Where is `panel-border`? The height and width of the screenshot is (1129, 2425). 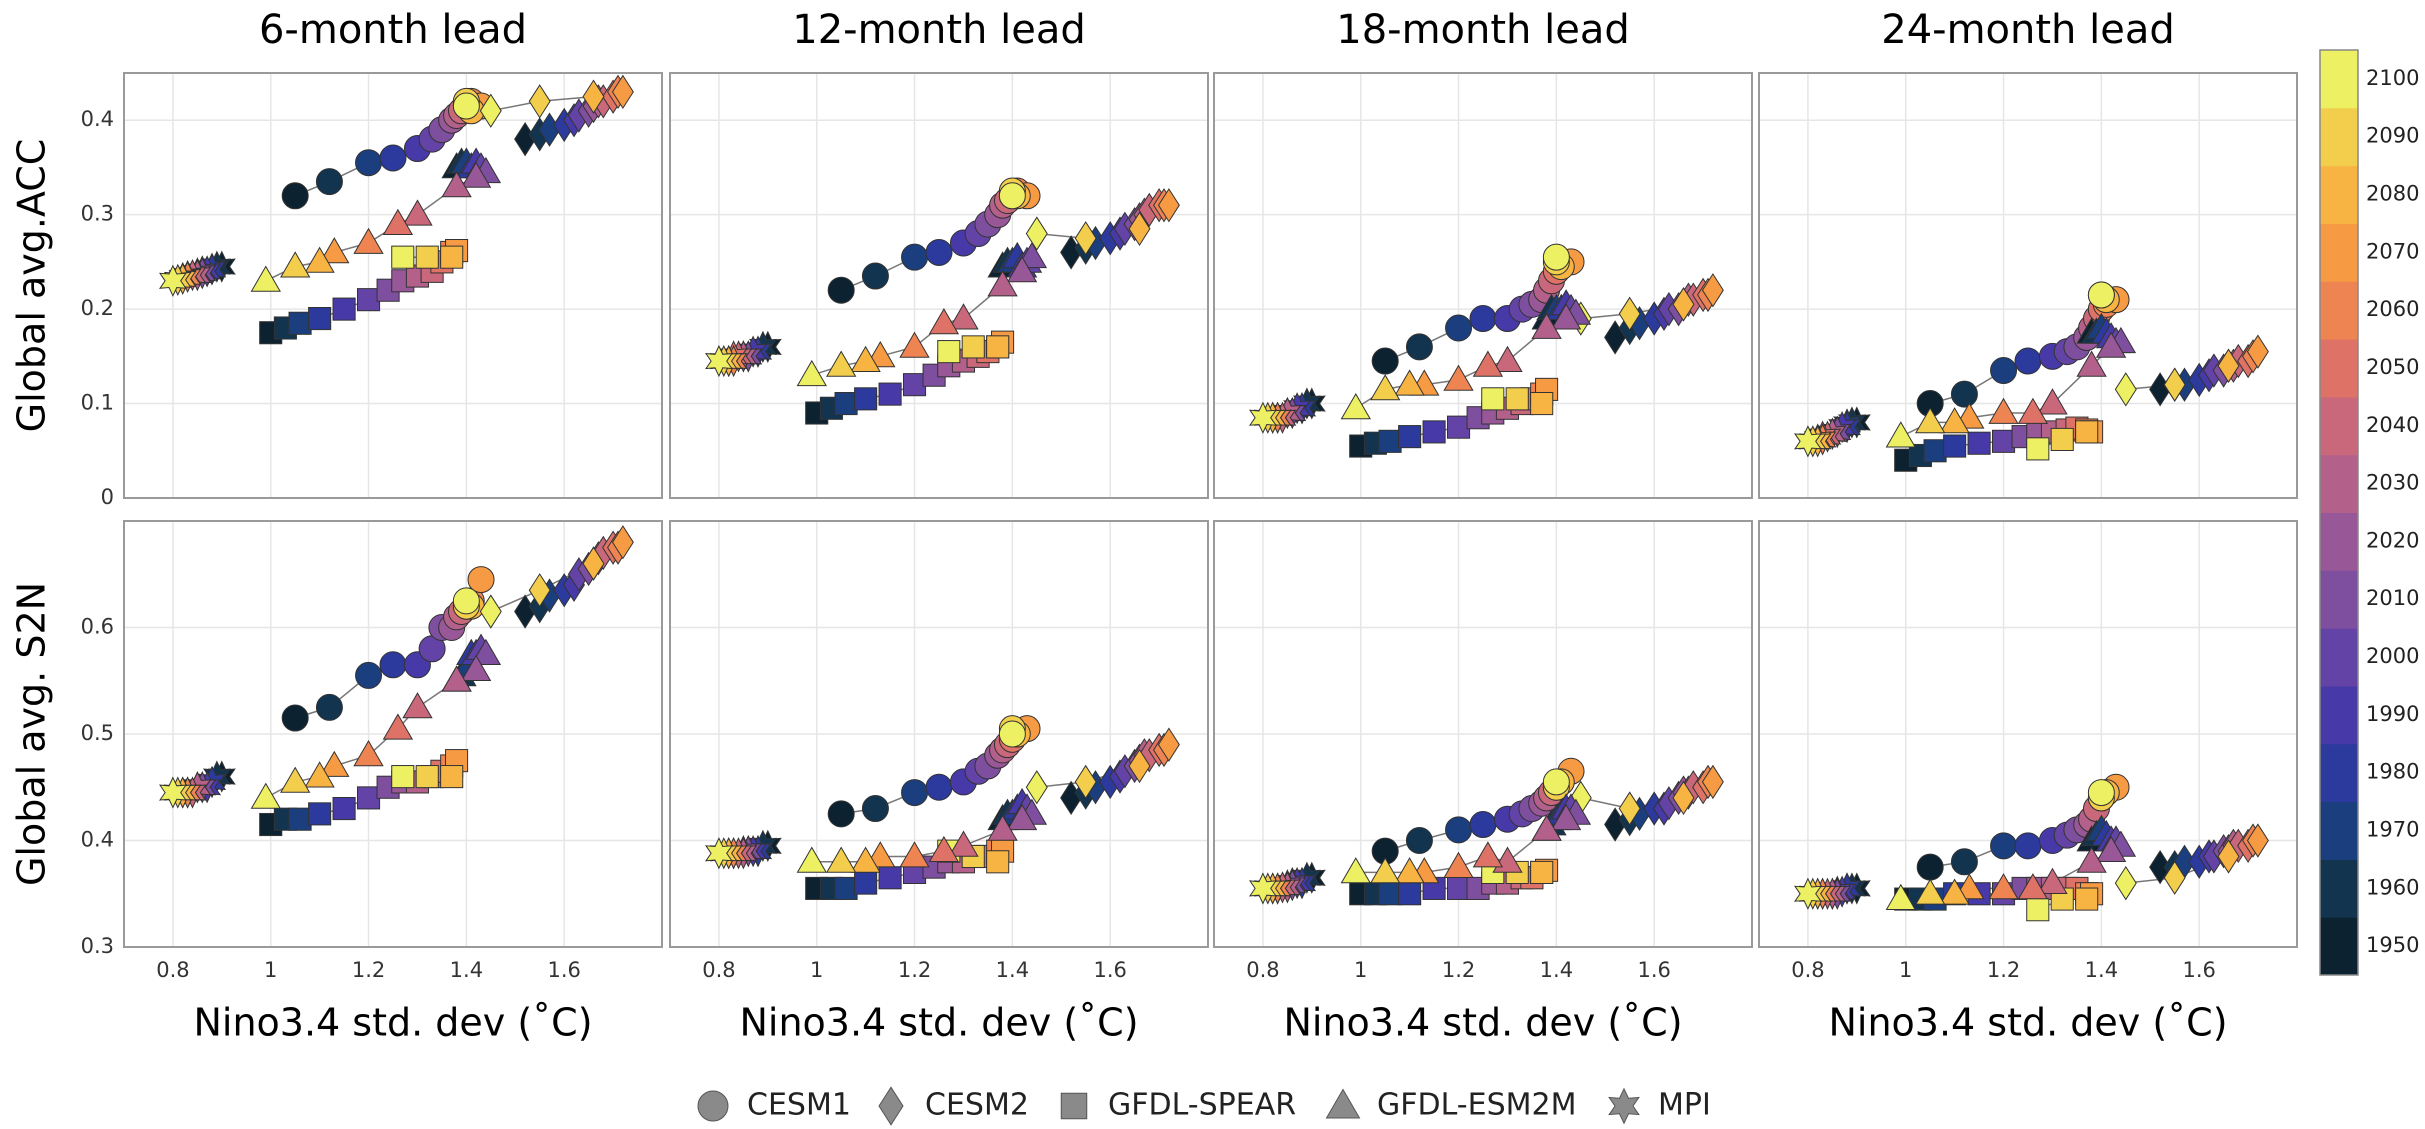 panel-border is located at coordinates (939, 734).